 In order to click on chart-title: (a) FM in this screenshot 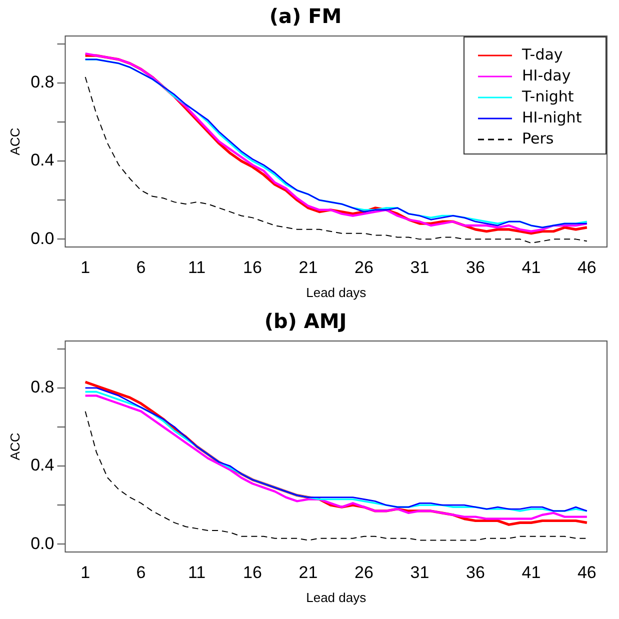, I will do `click(305, 16)`.